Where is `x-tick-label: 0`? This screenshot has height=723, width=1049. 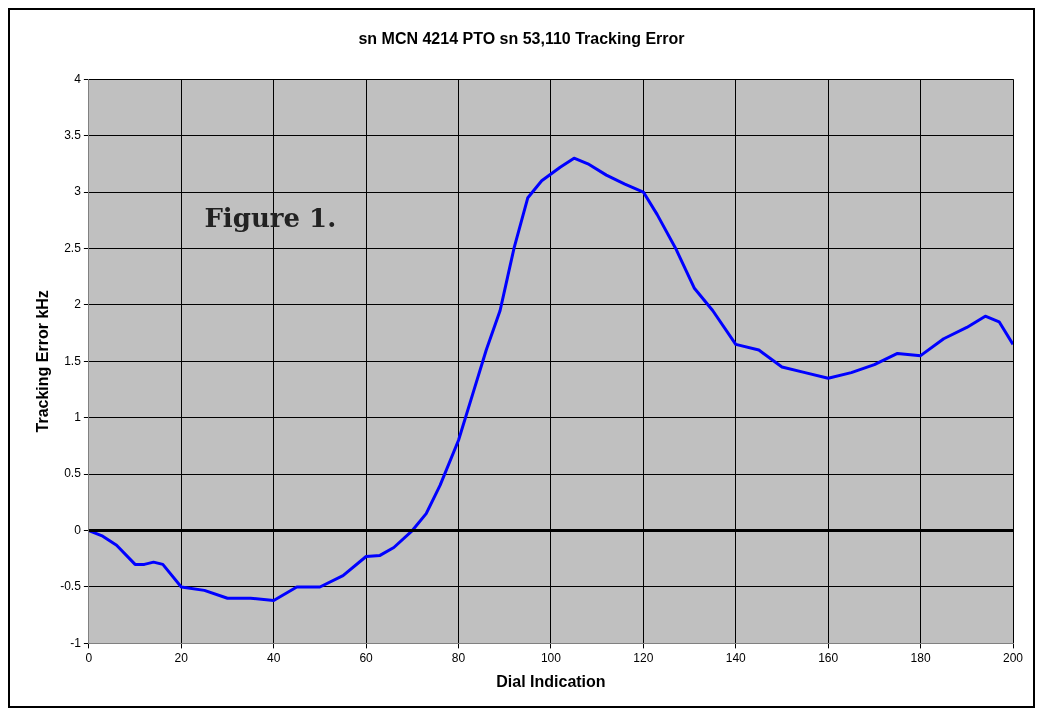
x-tick-label: 0 is located at coordinates (89, 657).